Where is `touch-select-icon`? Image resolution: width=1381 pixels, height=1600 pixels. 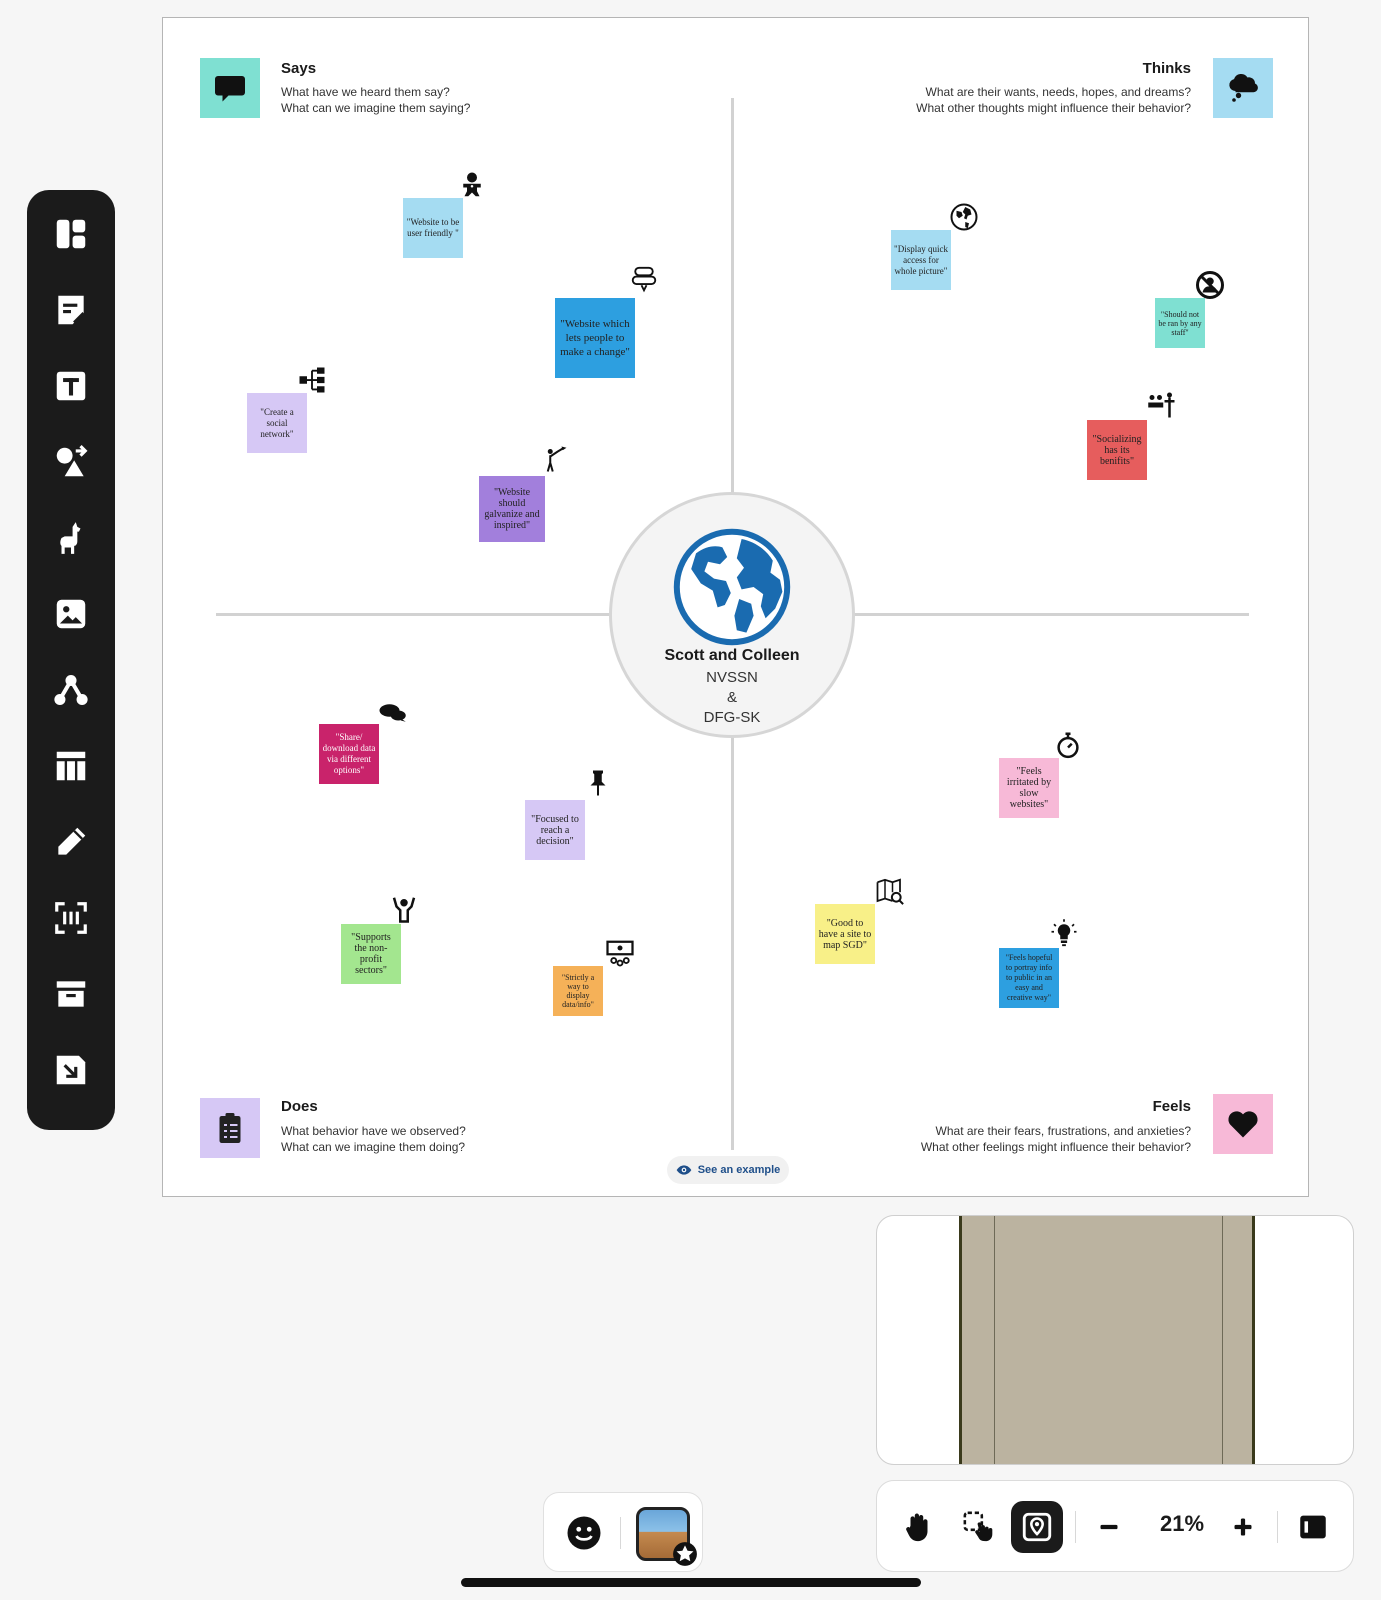
touch-select-icon is located at coordinates (978, 1526).